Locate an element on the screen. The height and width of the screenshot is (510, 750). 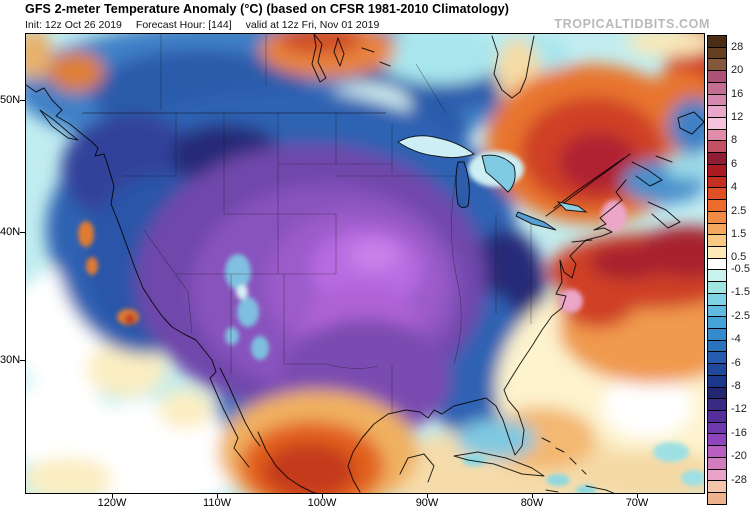
hispaniola-jamaica is located at coordinates (580, 489).